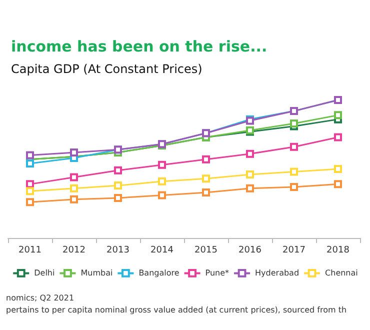 This screenshot has width=370, height=330. I want to click on legend-label: Hyderabad, so click(277, 273).